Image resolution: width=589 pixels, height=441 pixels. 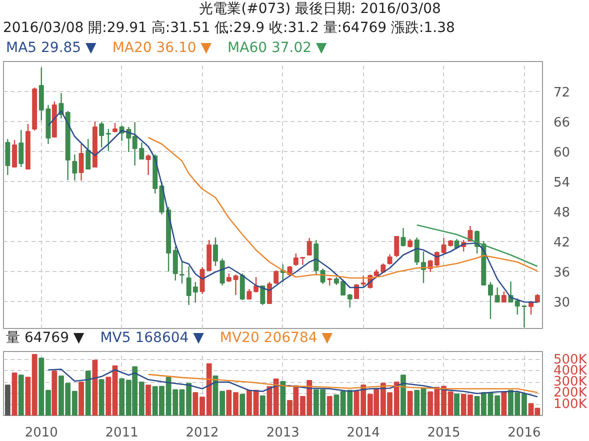 What do you see at coordinates (162, 48) in the screenshot?
I see `text: MA20 36.10 ▼` at bounding box center [162, 48].